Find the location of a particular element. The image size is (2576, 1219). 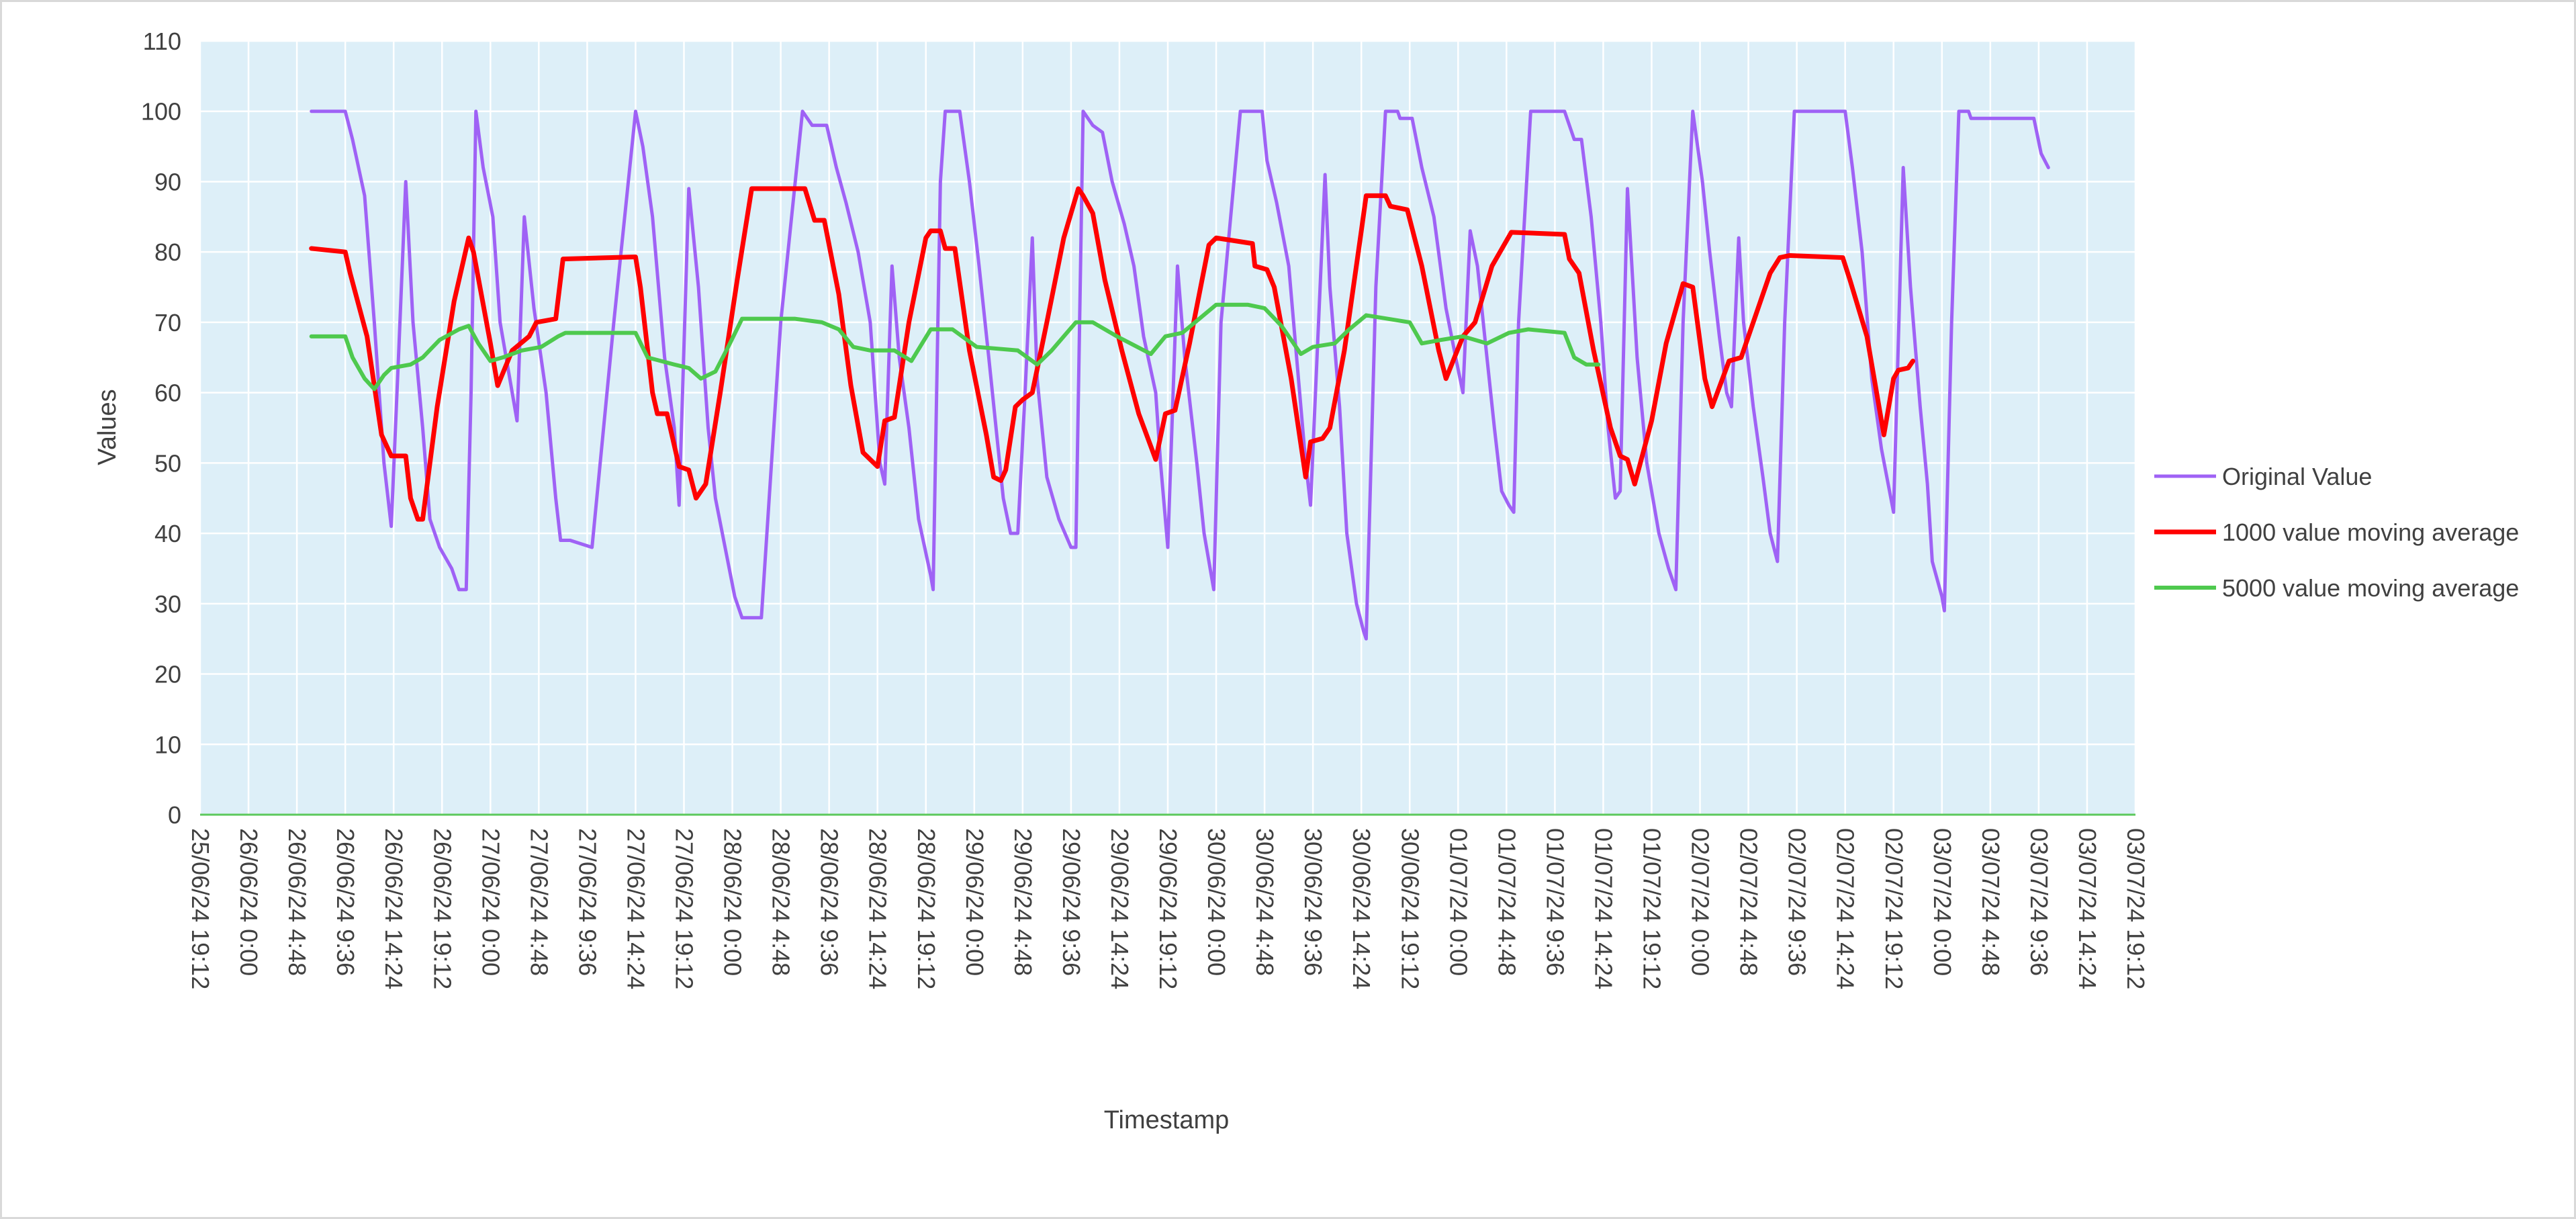

x-tick-label: 02/07/24 14:24 is located at coordinates (1845, 909).